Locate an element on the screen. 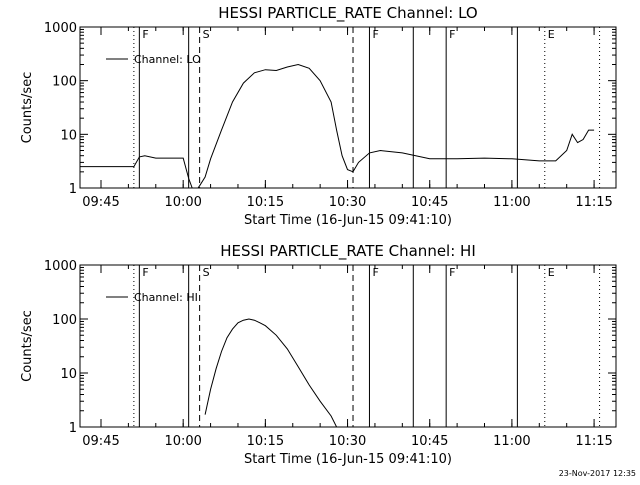 The height and width of the screenshot is (485, 640). chart-title: HESSI PARTICLE_RATE Channel: LO is located at coordinates (347, 13).